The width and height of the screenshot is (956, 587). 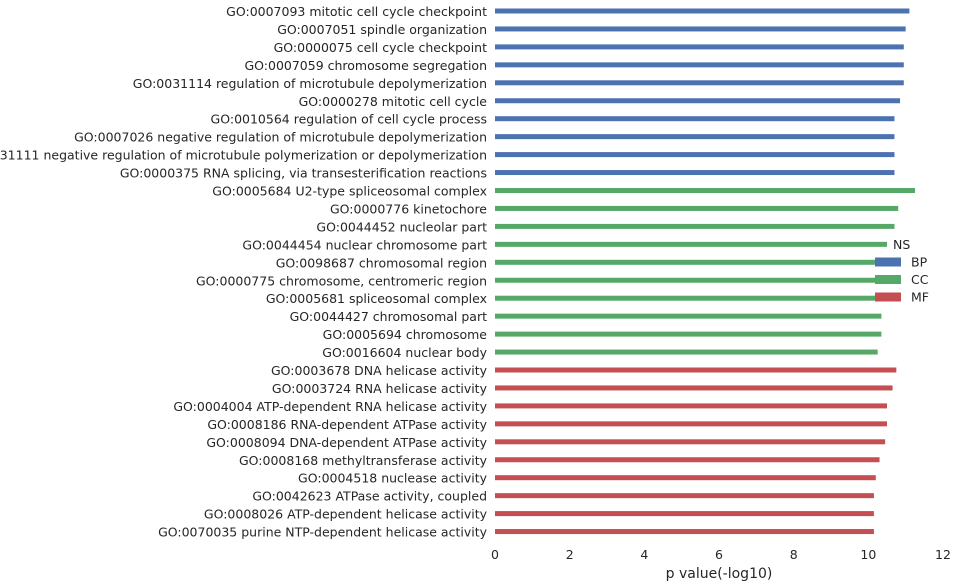 I want to click on legend-title: NS, so click(x=901, y=244).